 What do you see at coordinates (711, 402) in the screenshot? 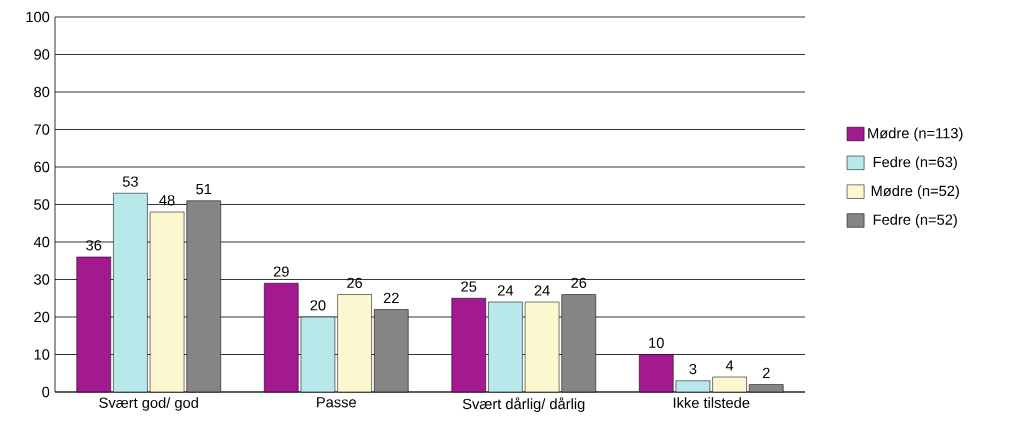
I see `x-tick-label: Ikke tilstede` at bounding box center [711, 402].